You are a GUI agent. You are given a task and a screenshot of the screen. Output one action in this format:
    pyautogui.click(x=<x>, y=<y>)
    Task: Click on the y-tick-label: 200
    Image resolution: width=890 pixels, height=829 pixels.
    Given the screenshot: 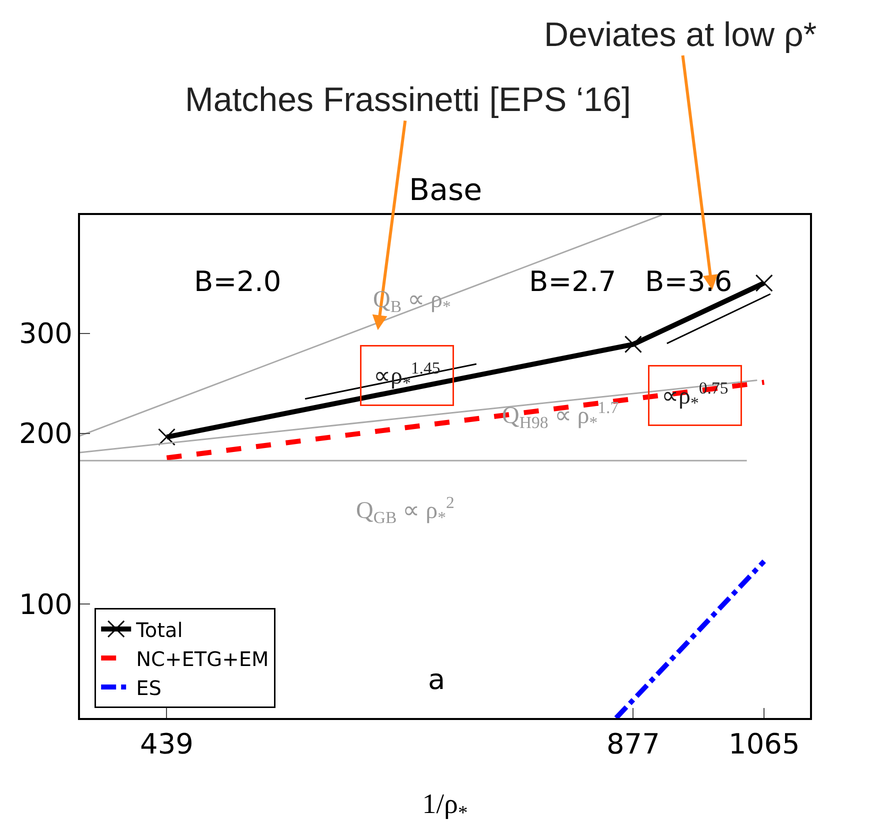 What is the action you would take?
    pyautogui.click(x=45, y=433)
    